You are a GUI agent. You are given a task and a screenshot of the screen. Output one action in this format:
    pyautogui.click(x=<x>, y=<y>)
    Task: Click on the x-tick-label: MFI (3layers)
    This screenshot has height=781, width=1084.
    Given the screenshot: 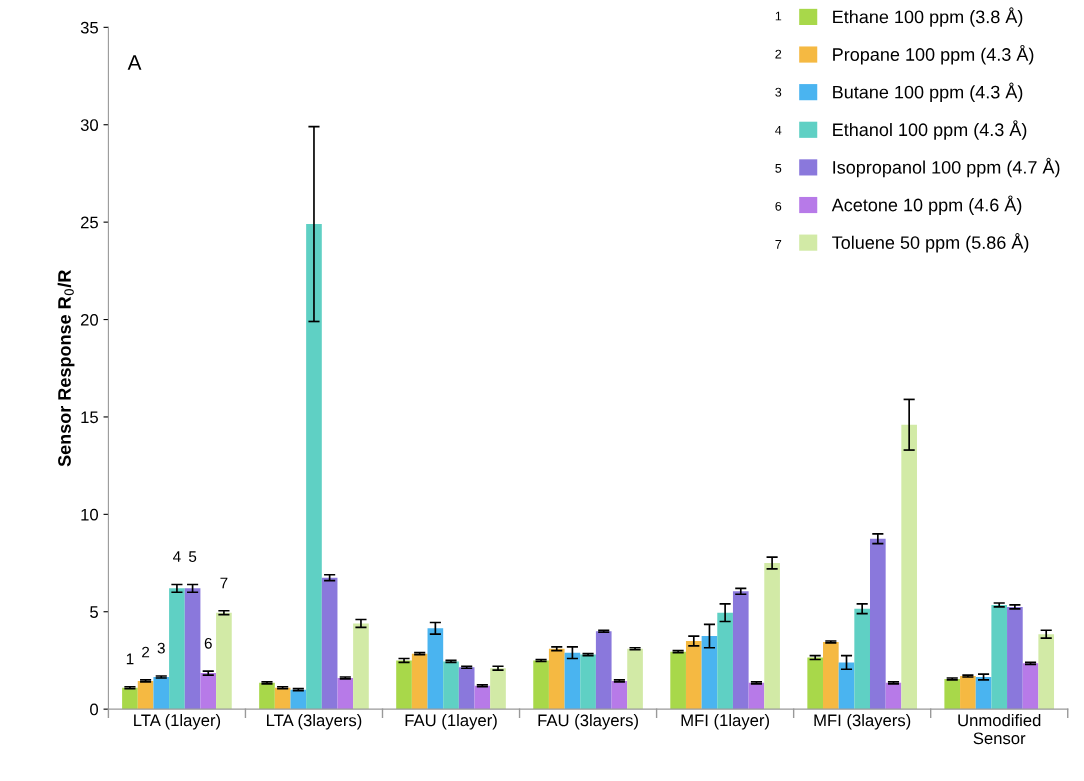 What is the action you would take?
    pyautogui.click(x=862, y=722)
    